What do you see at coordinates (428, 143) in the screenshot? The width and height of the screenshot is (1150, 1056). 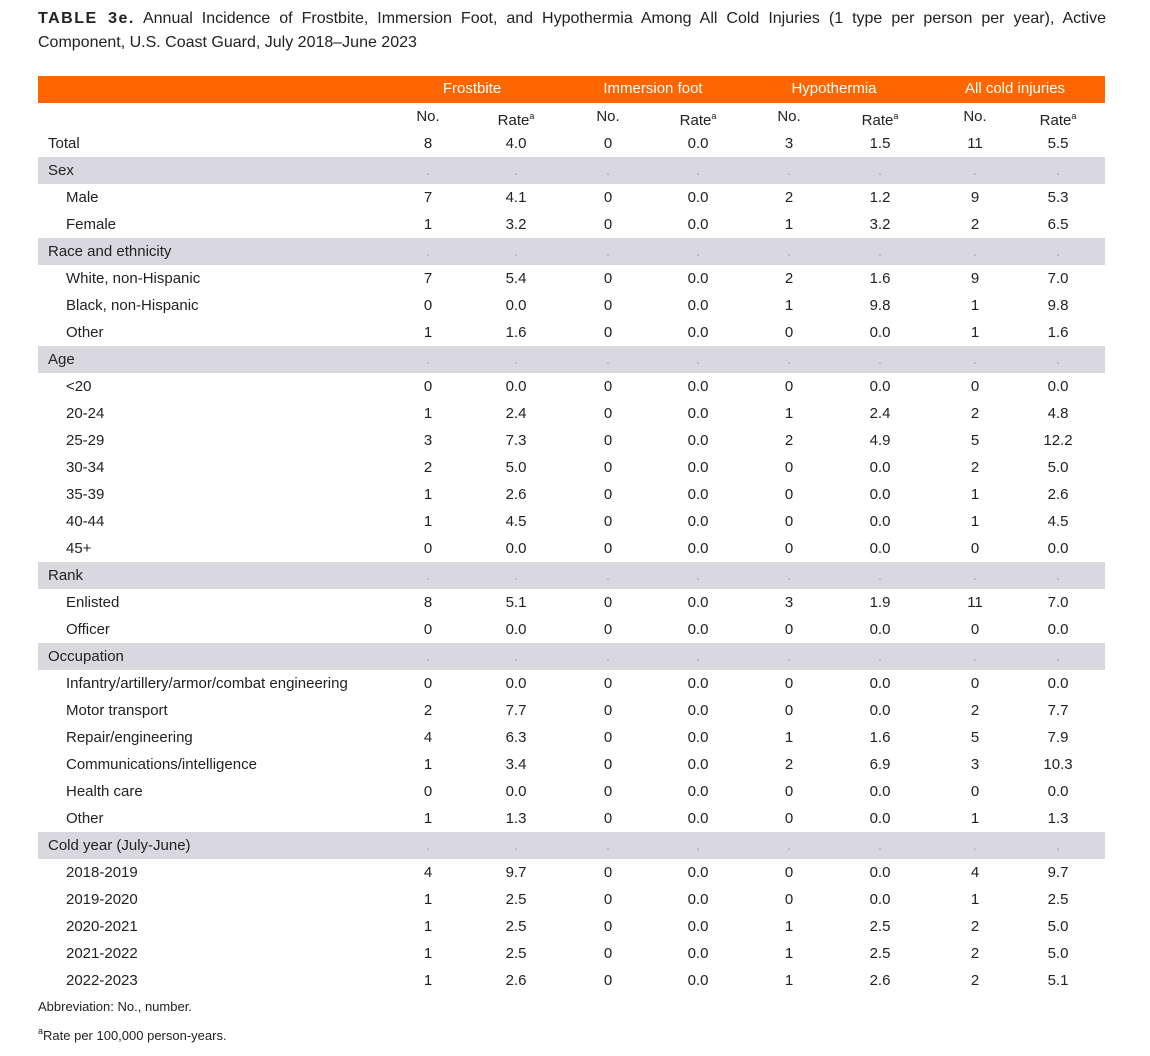 I see `cell: 8` at bounding box center [428, 143].